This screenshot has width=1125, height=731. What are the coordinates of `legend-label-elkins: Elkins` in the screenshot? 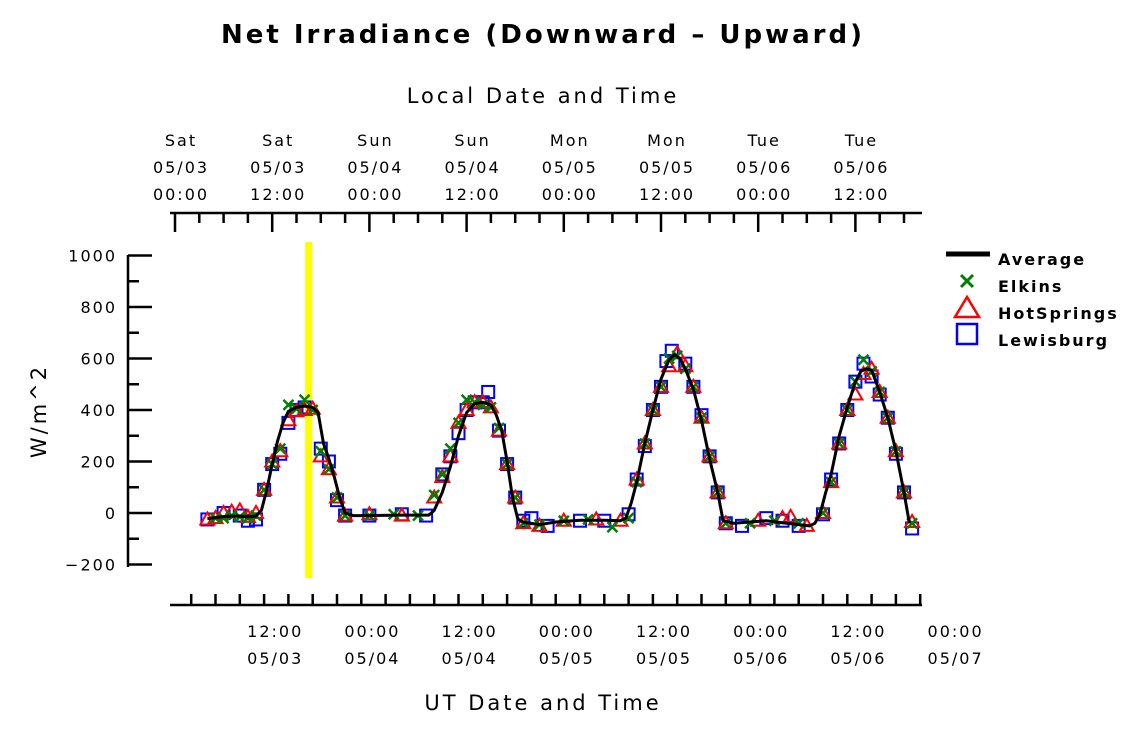 It's located at (1030, 286).